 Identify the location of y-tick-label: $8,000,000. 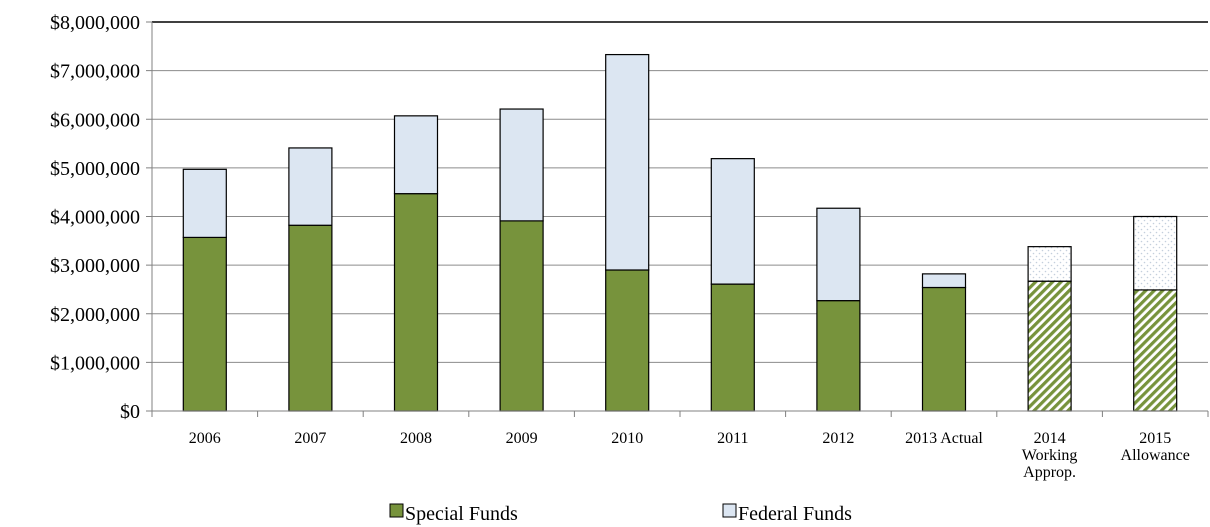
(95, 23).